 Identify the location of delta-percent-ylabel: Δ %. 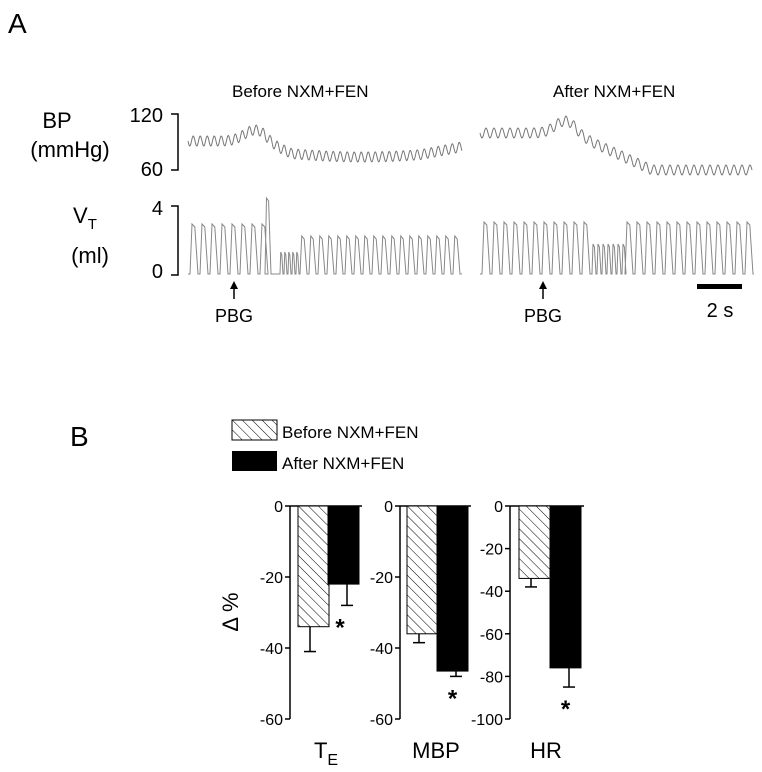
(230, 611).